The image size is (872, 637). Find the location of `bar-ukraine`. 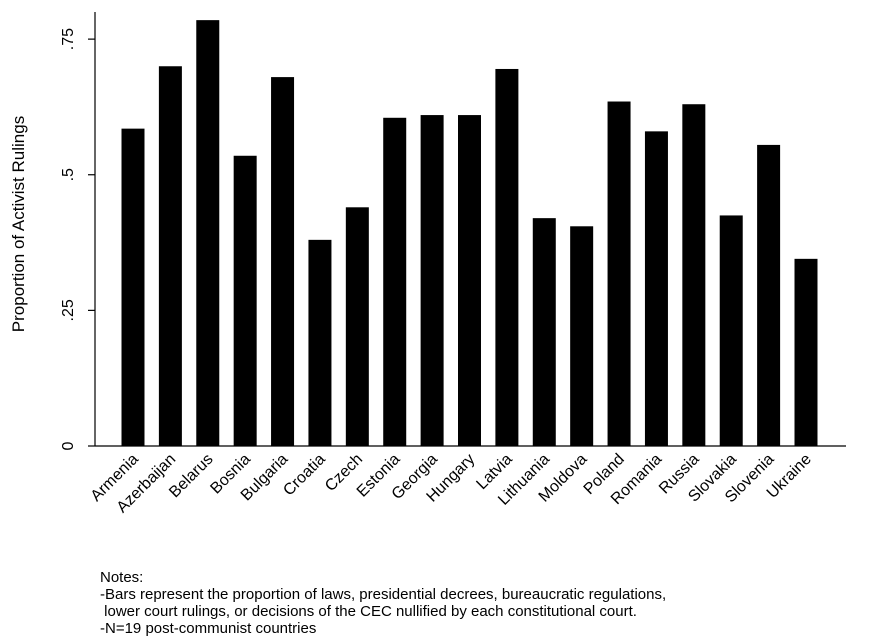

bar-ukraine is located at coordinates (806, 352).